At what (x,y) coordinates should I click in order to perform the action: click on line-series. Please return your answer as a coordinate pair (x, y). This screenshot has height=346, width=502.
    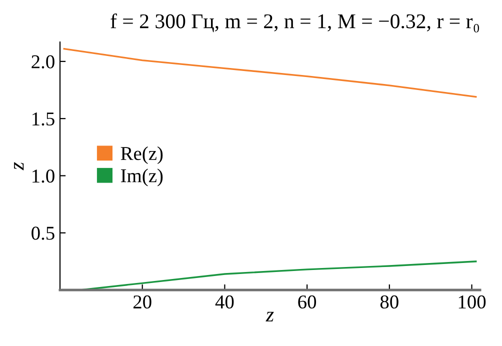
    Looking at the image, I should click on (270, 73).